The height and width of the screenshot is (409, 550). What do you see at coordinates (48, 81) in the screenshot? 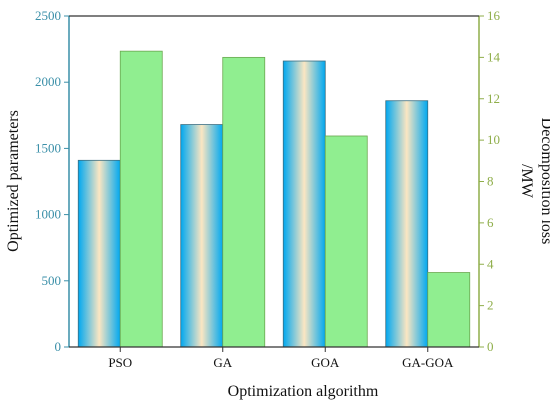
I see `left-tick-label: 2000` at bounding box center [48, 81].